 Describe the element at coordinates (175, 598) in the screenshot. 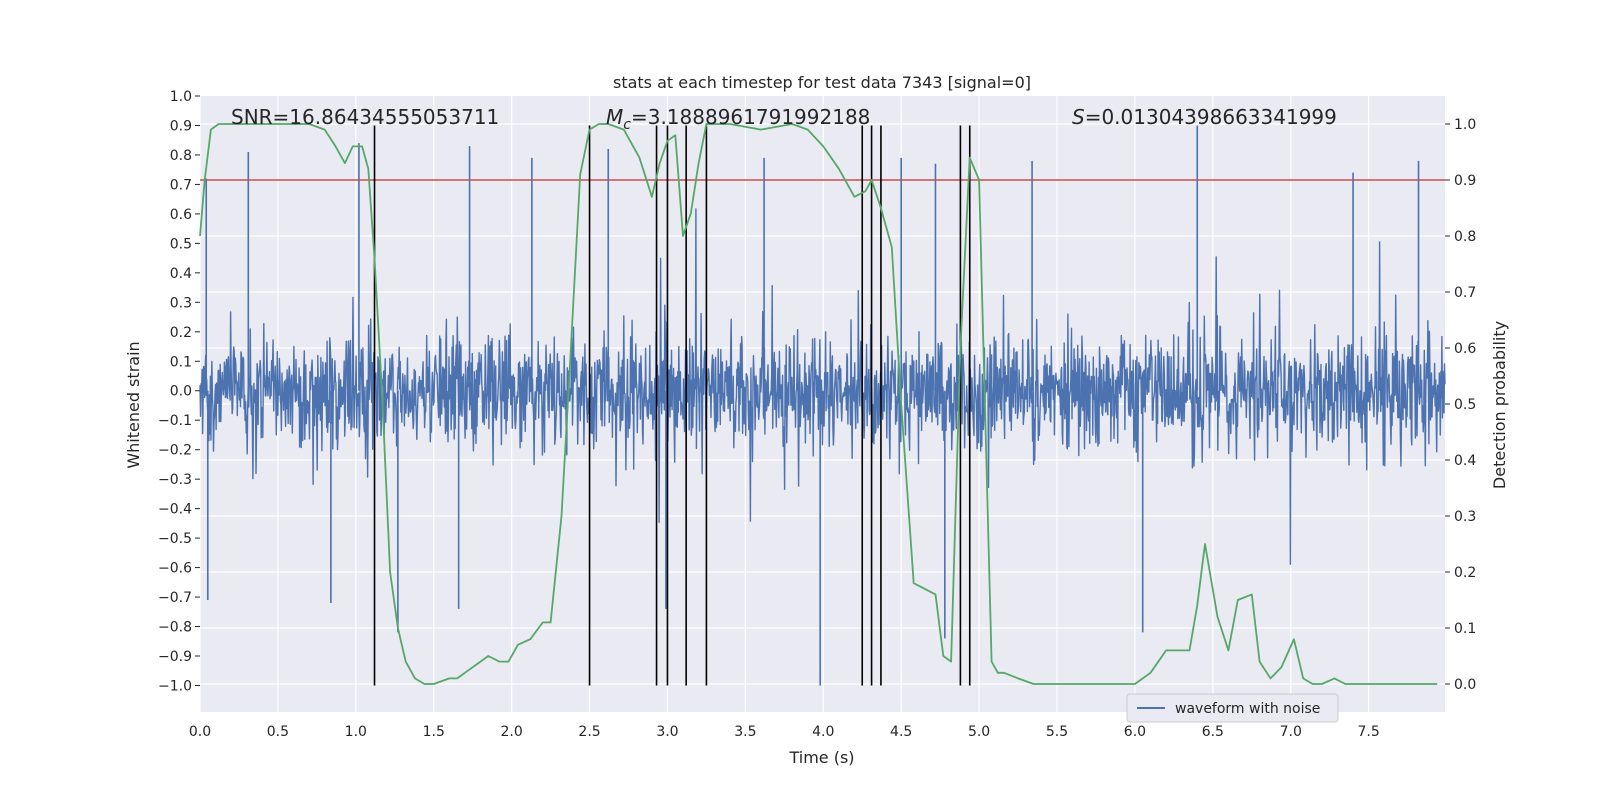

I see `left-tick-label: −0.7` at that location.